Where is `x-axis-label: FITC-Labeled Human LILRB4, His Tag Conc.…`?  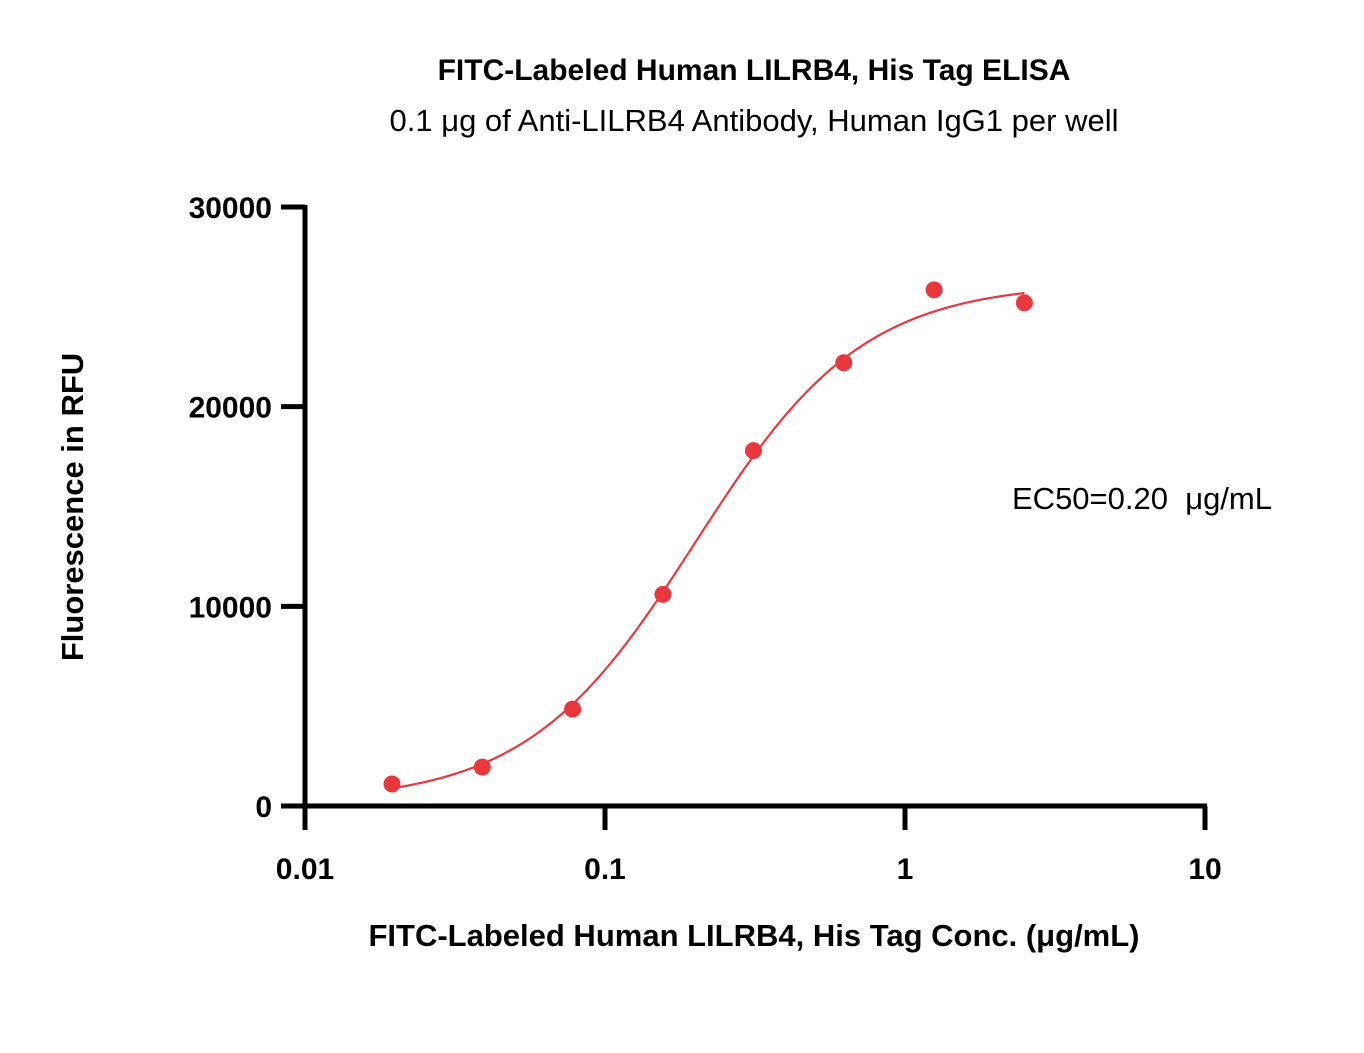
x-axis-label: FITC-Labeled Human LILRB4, His Tag Conc.… is located at coordinates (753, 935).